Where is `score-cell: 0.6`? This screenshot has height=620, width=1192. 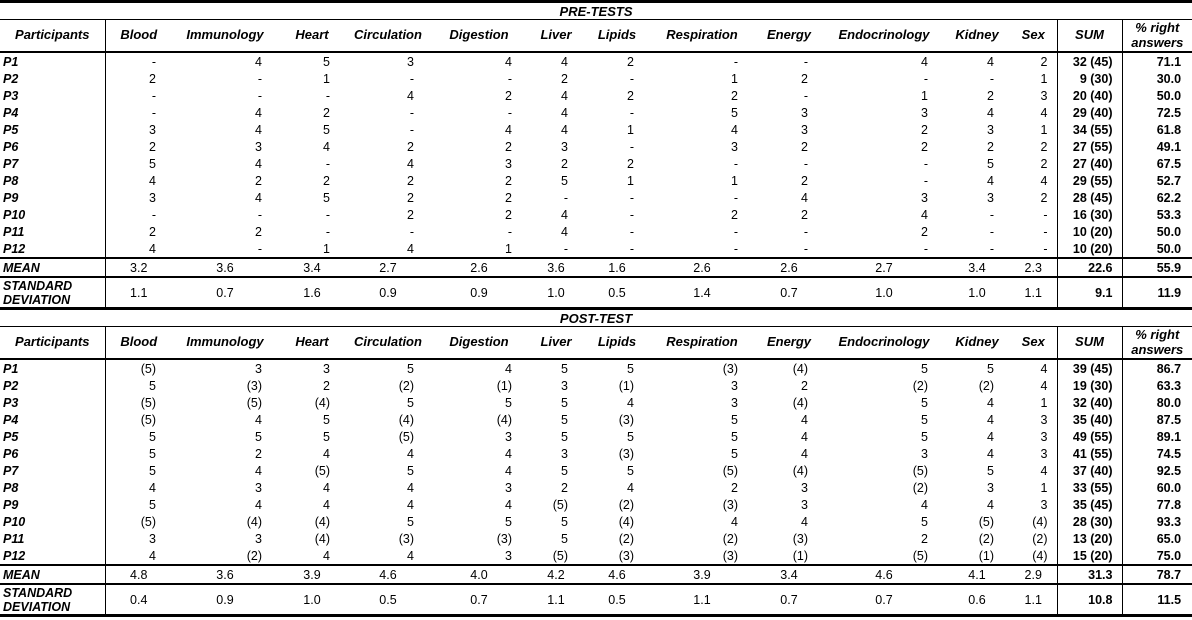 score-cell: 0.6 is located at coordinates (977, 599).